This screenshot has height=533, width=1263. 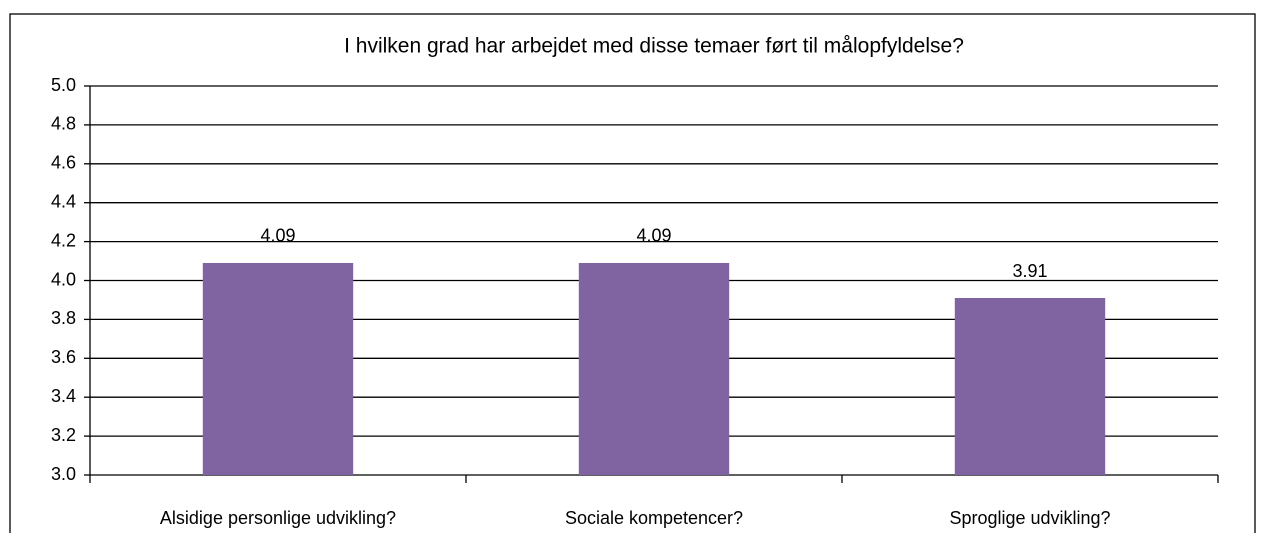 What do you see at coordinates (63, 240) in the screenshot?
I see `y-tick-label: 4.2` at bounding box center [63, 240].